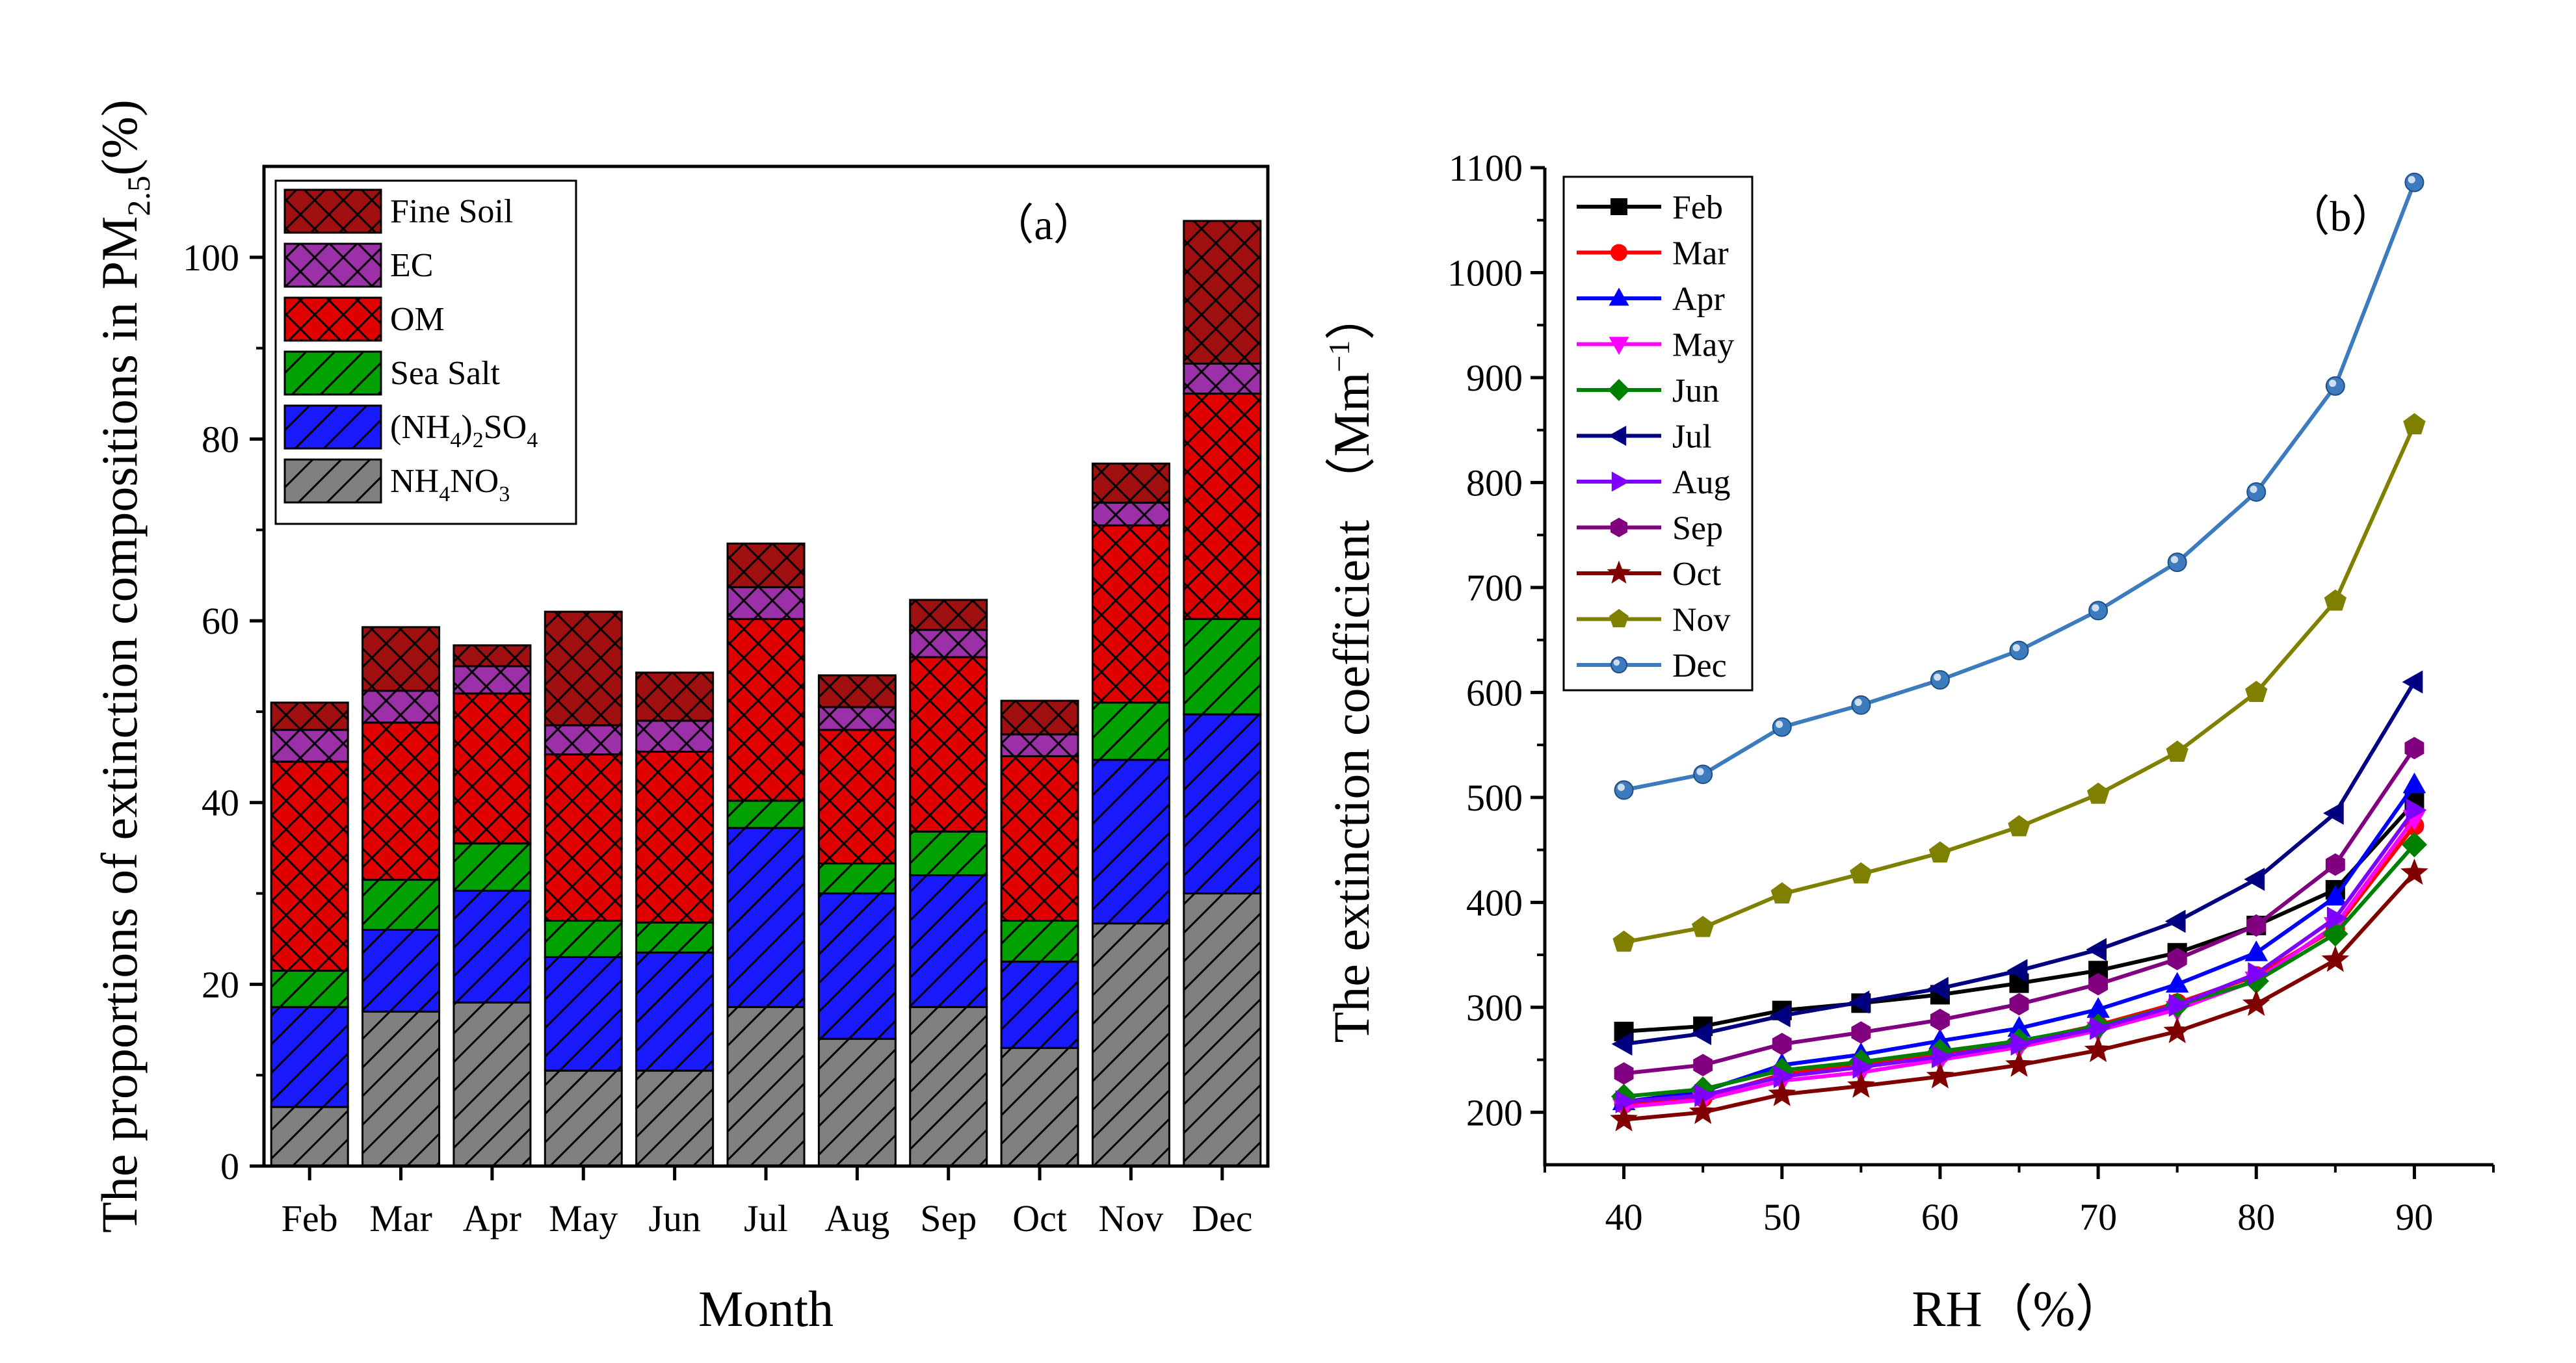  What do you see at coordinates (1649, 574) in the screenshot?
I see `legend-item-oct: Oct` at bounding box center [1649, 574].